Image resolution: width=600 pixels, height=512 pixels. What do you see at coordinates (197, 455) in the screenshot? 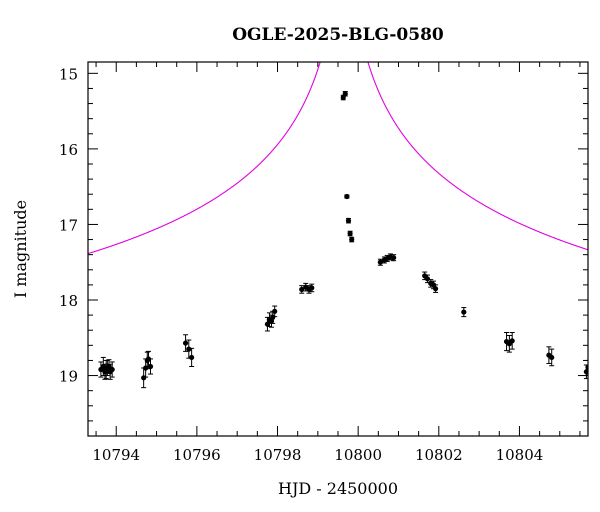
I see `x-tick-label: 10796` at bounding box center [197, 455].